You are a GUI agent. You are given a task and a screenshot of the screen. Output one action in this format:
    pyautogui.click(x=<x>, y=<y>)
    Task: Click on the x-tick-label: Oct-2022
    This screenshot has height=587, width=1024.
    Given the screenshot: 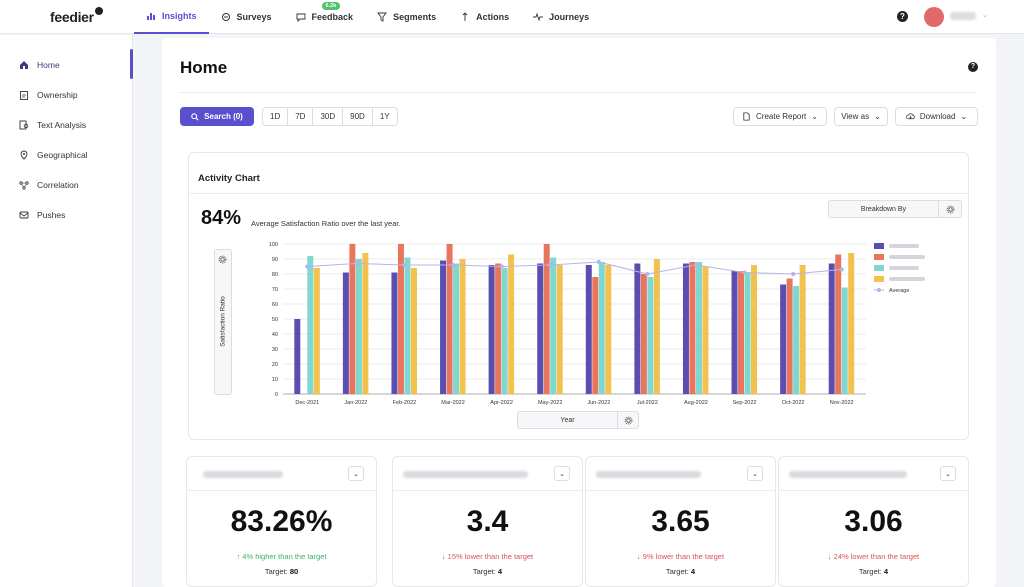 What is the action you would take?
    pyautogui.click(x=793, y=403)
    